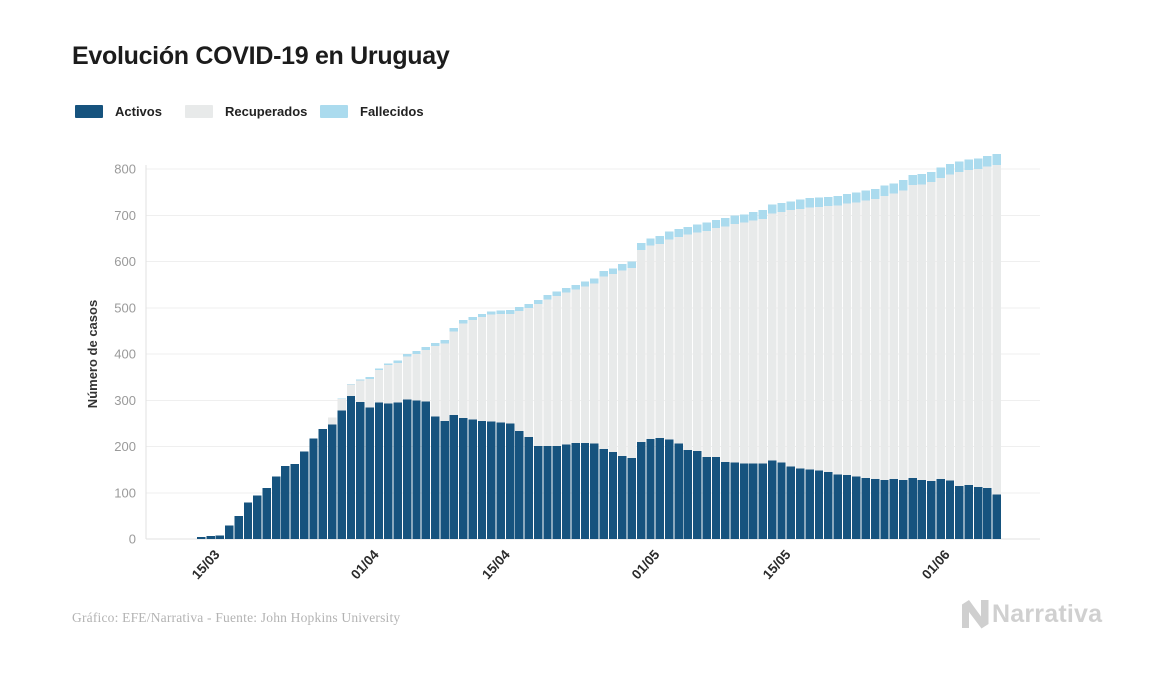 Image resolution: width=1157 pixels, height=674 pixels. What do you see at coordinates (125, 215) in the screenshot?
I see `svg-text: 700` at bounding box center [125, 215].